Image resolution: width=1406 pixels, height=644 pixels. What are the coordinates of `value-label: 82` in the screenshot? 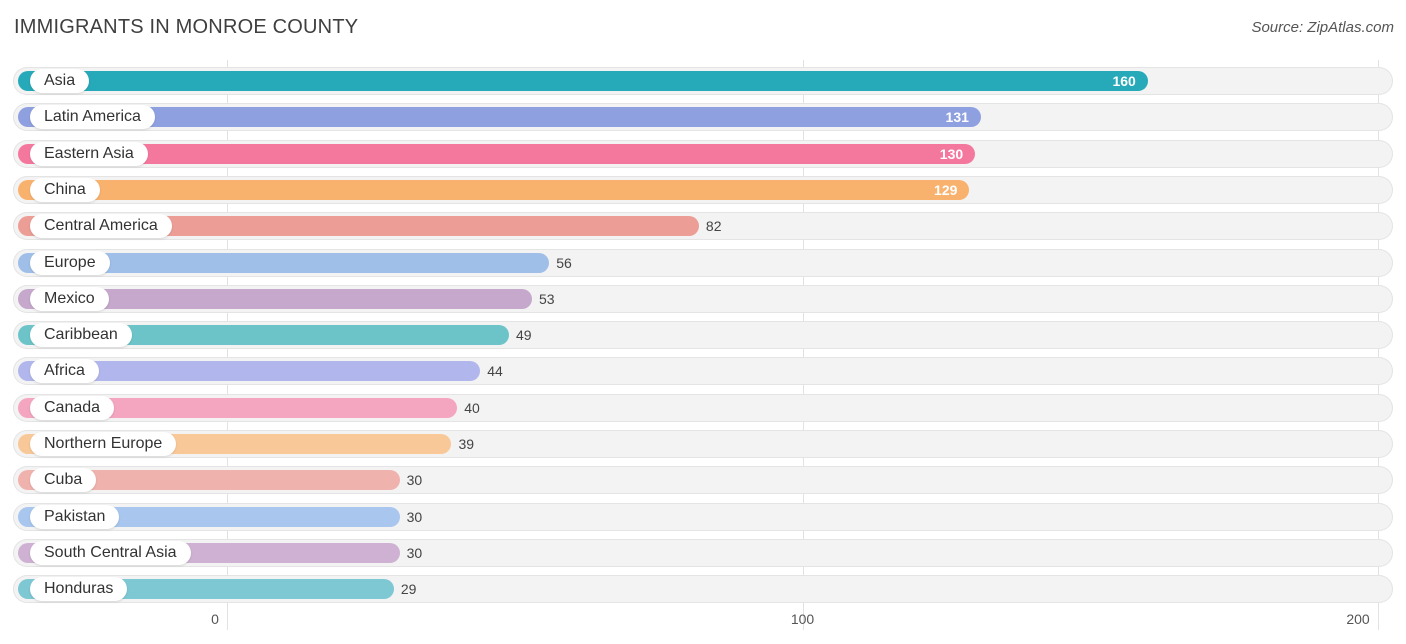 It's located at (713, 226).